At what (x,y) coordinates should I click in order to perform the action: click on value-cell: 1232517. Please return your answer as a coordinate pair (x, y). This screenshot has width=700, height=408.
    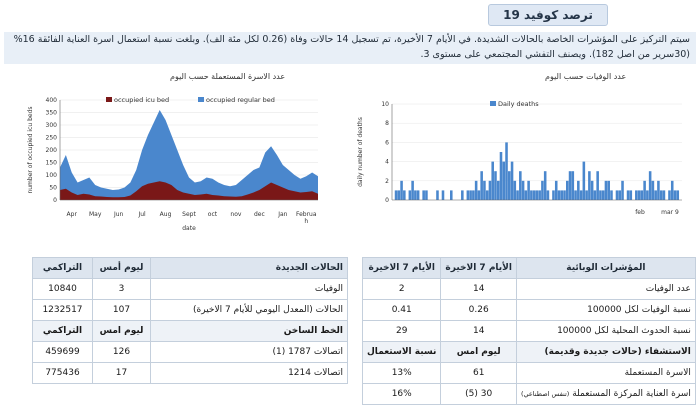
    Looking at the image, I should click on (62, 310).